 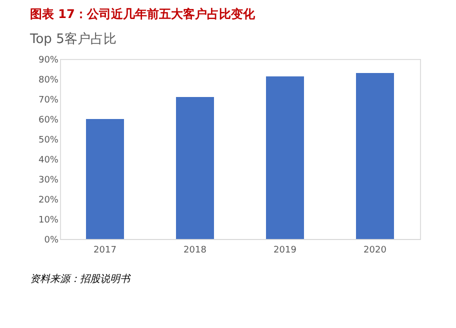 I want to click on chart-subtitle: Top 5客户占比, so click(x=72, y=39).